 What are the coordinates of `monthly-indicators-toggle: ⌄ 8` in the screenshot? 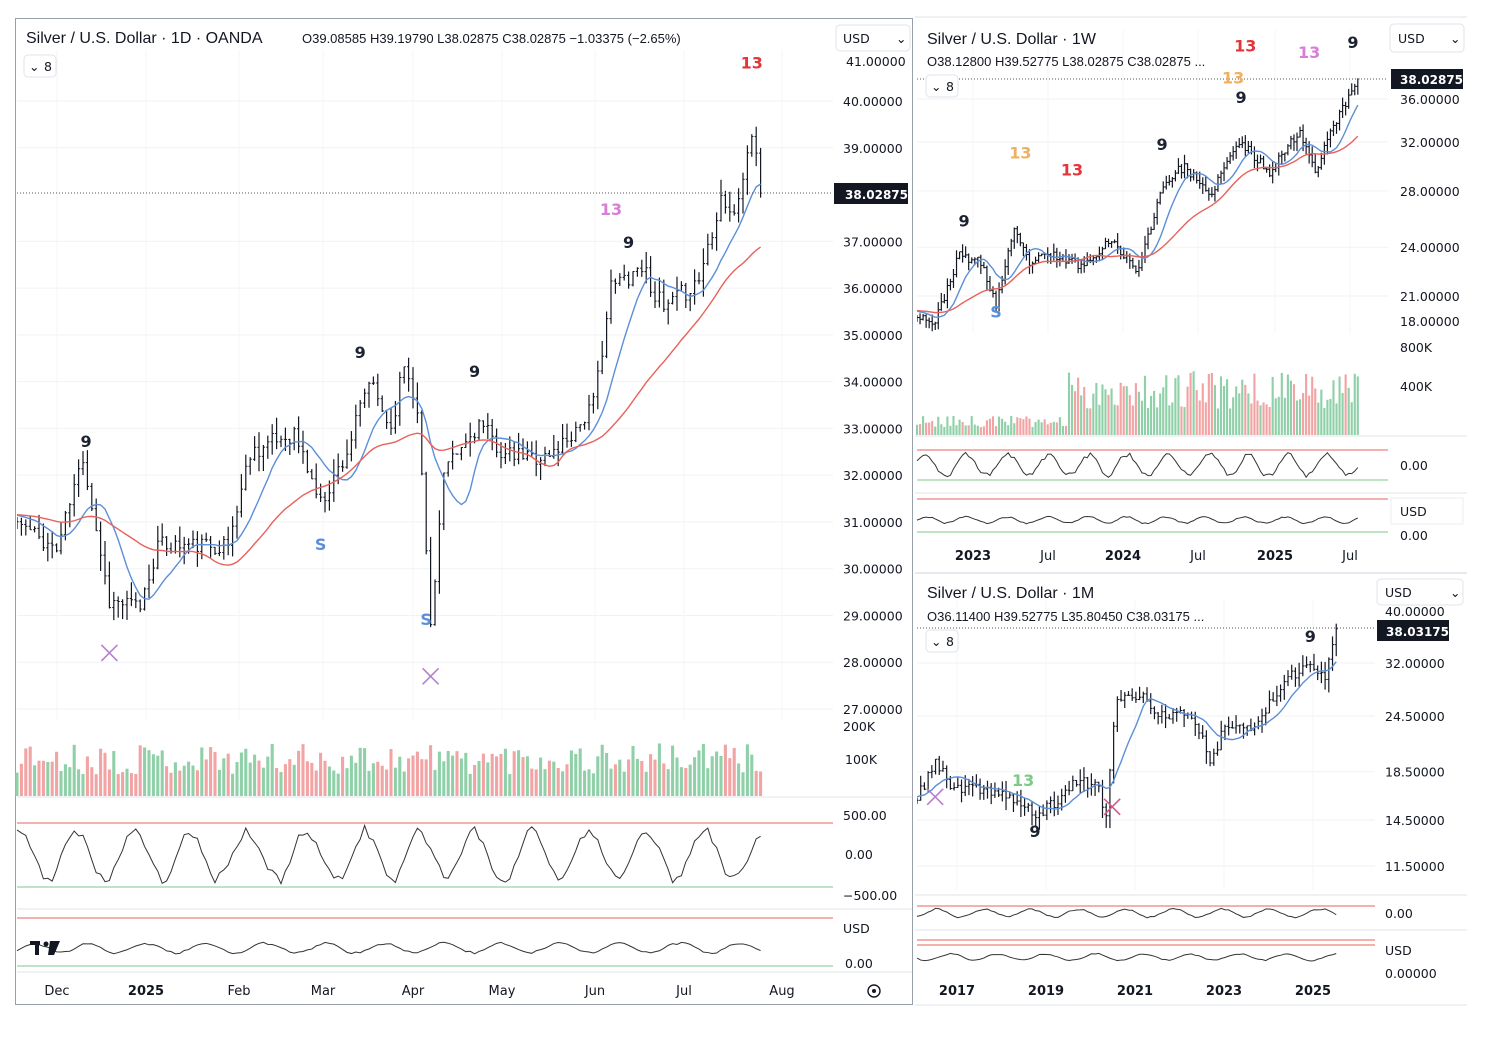 It's located at (942, 641).